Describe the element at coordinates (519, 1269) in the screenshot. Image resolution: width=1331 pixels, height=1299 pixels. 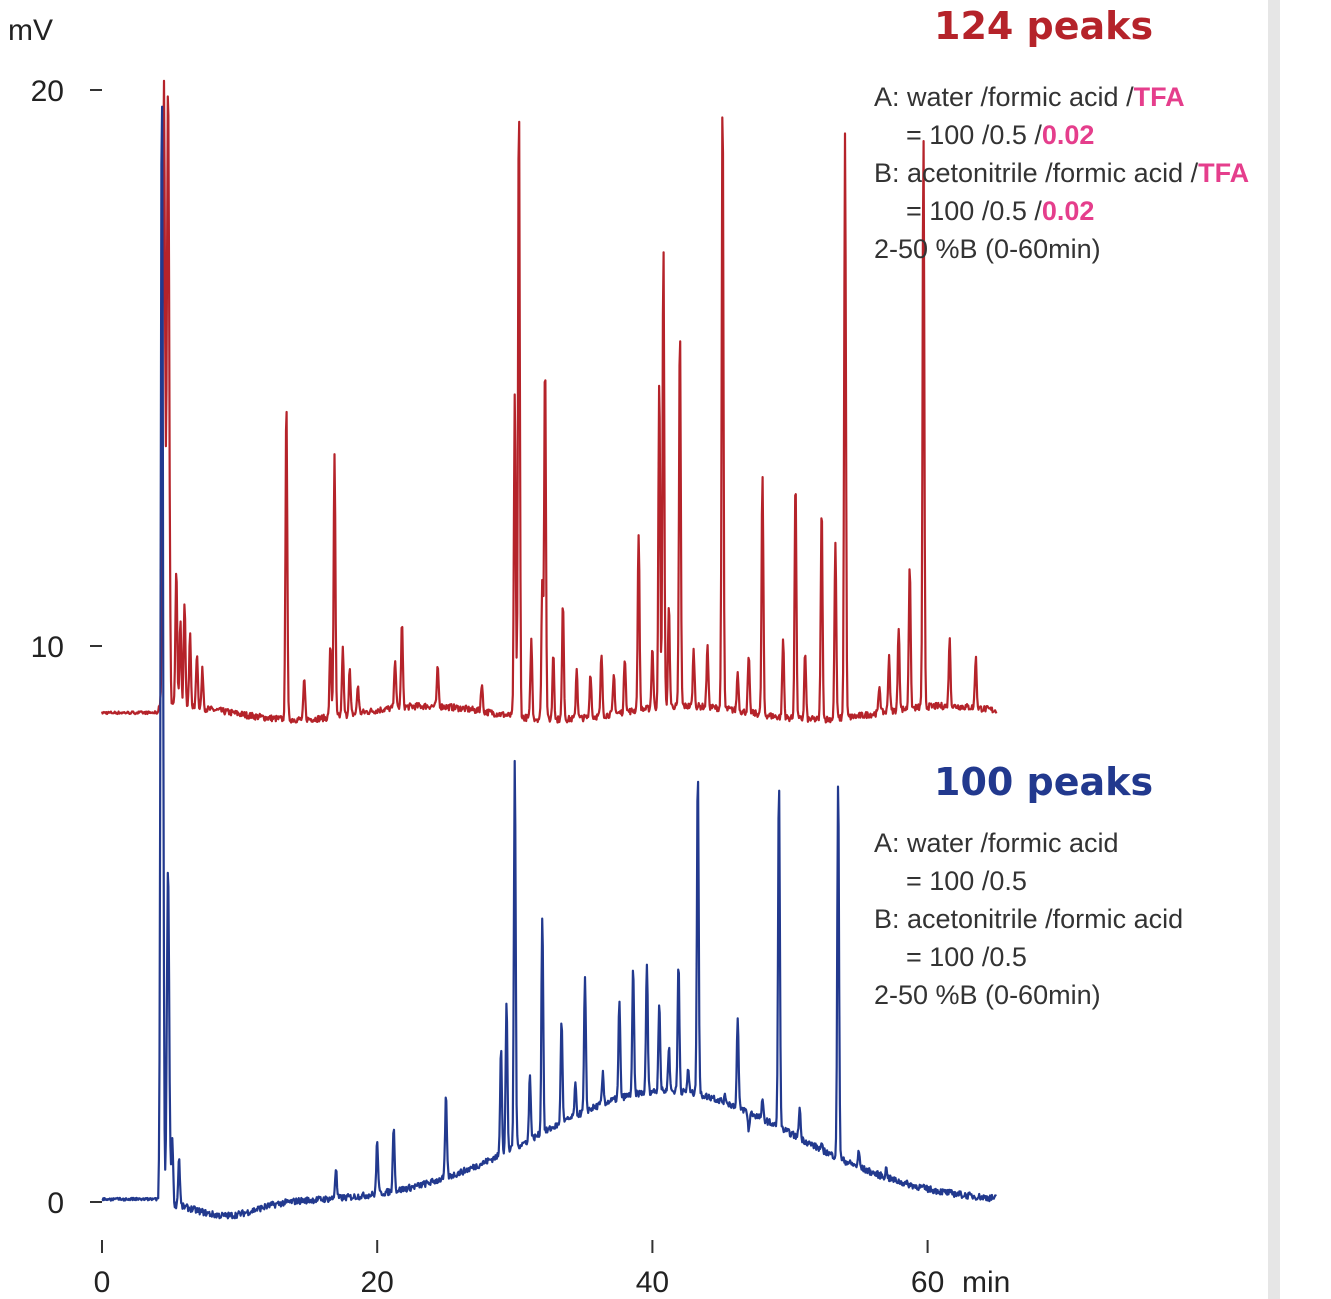
I see `x-axis: 0 20 40 60` at that location.